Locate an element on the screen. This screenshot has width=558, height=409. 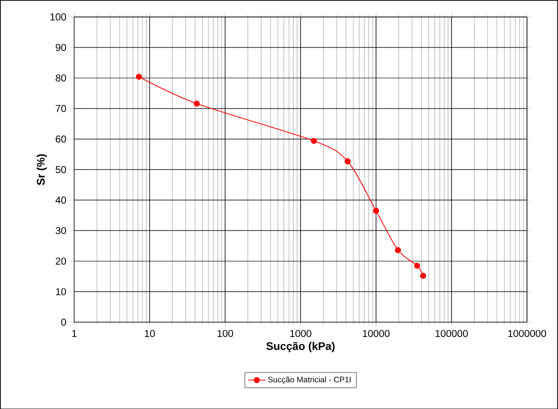
x-tick-label: 10000 is located at coordinates (376, 333).